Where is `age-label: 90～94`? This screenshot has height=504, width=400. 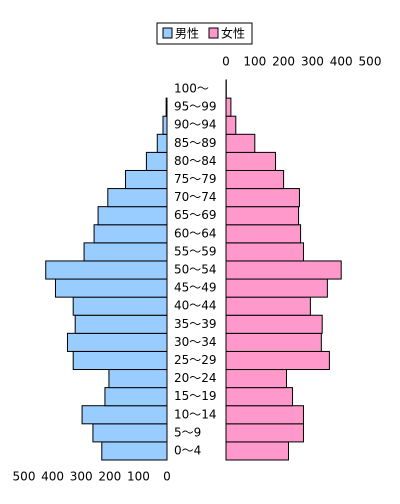
age-label: 90～94 is located at coordinates (195, 125).